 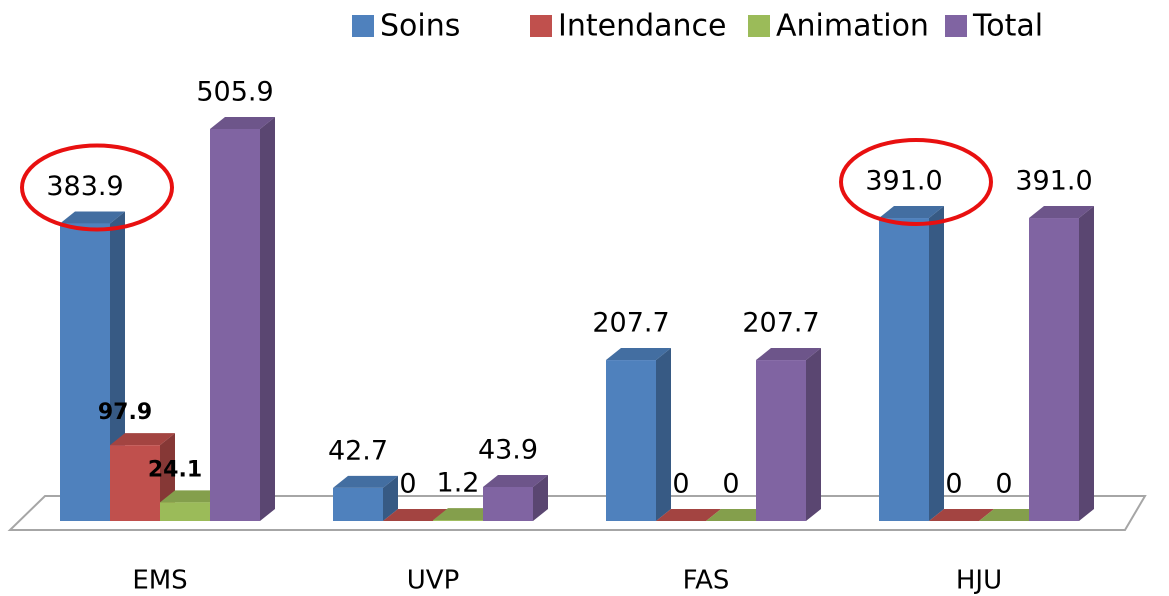 What do you see at coordinates (84, 186) in the screenshot?
I see `data-label: 383.9` at bounding box center [84, 186].